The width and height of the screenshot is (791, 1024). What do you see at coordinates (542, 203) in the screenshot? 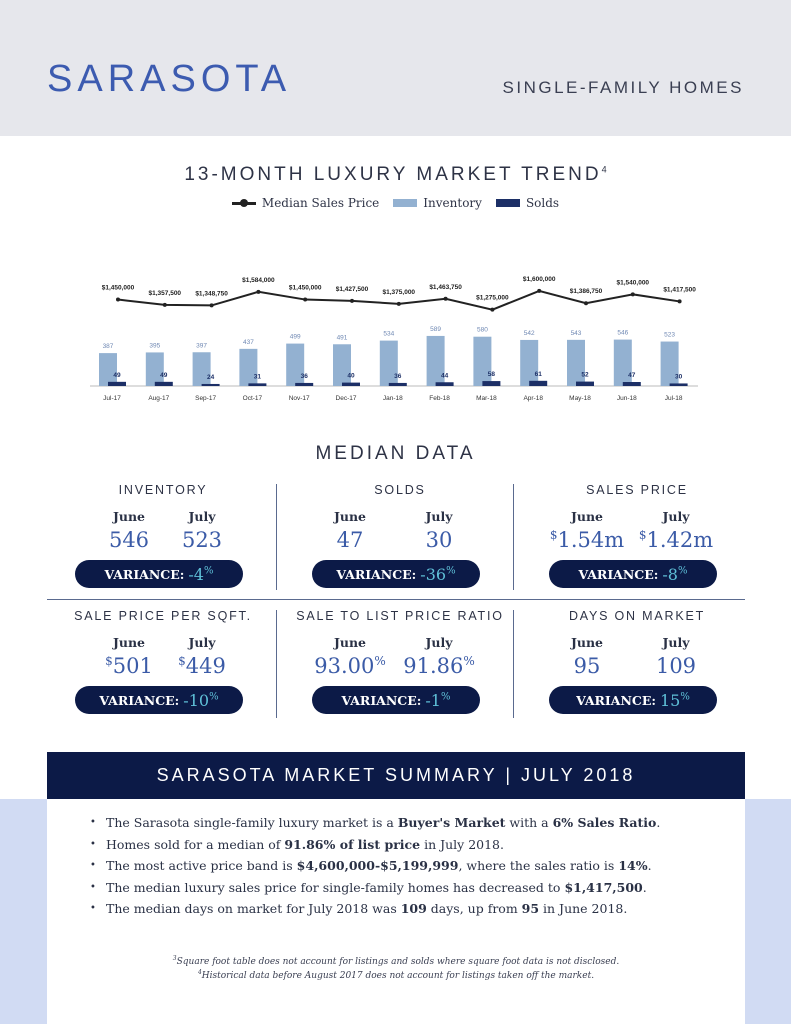
I see `legend-label: Solds` at bounding box center [542, 203].